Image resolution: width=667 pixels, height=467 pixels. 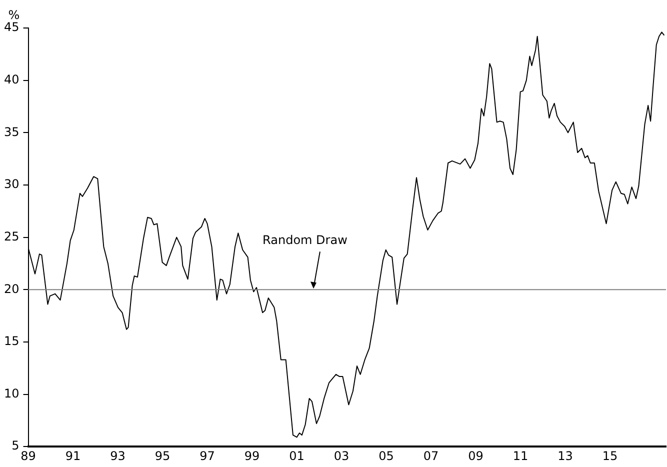 What do you see at coordinates (12, 289) in the screenshot?
I see `y-tick-label: 20` at bounding box center [12, 289].